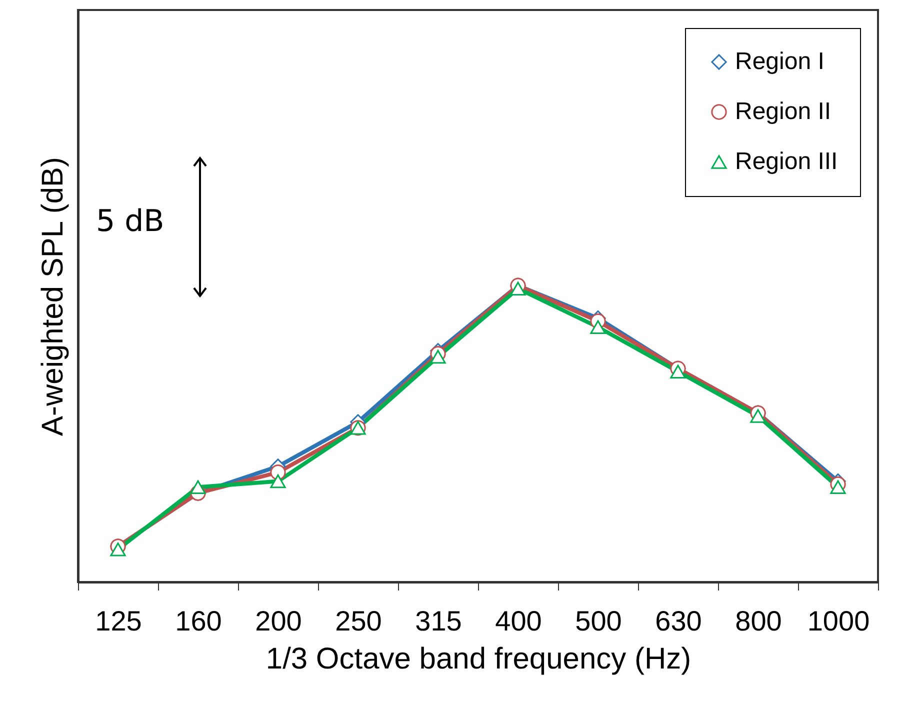 This screenshot has width=900, height=709. I want to click on x-tick-label: 400, so click(518, 621).